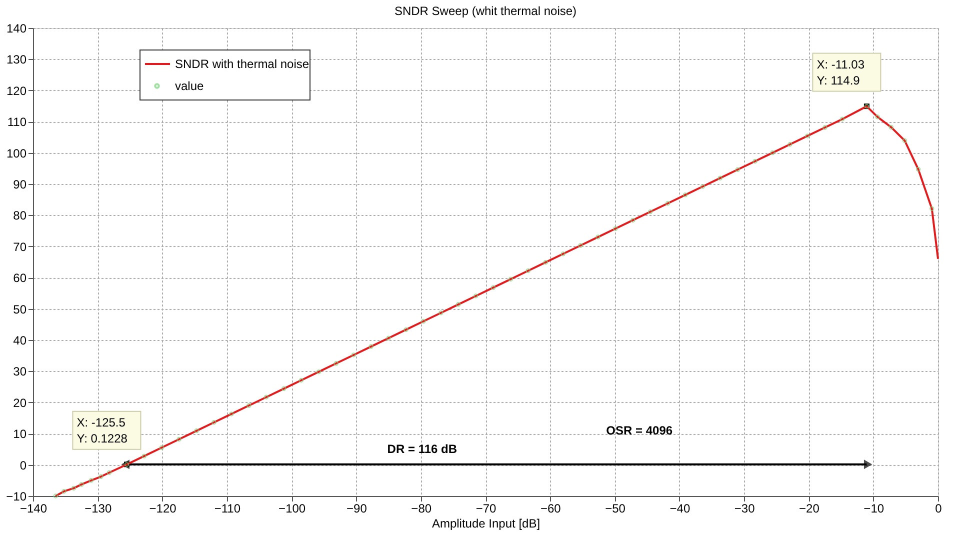 The image size is (963, 558). I want to click on chart-title: SNDR Sweep (whit thermal noise), so click(485, 11).